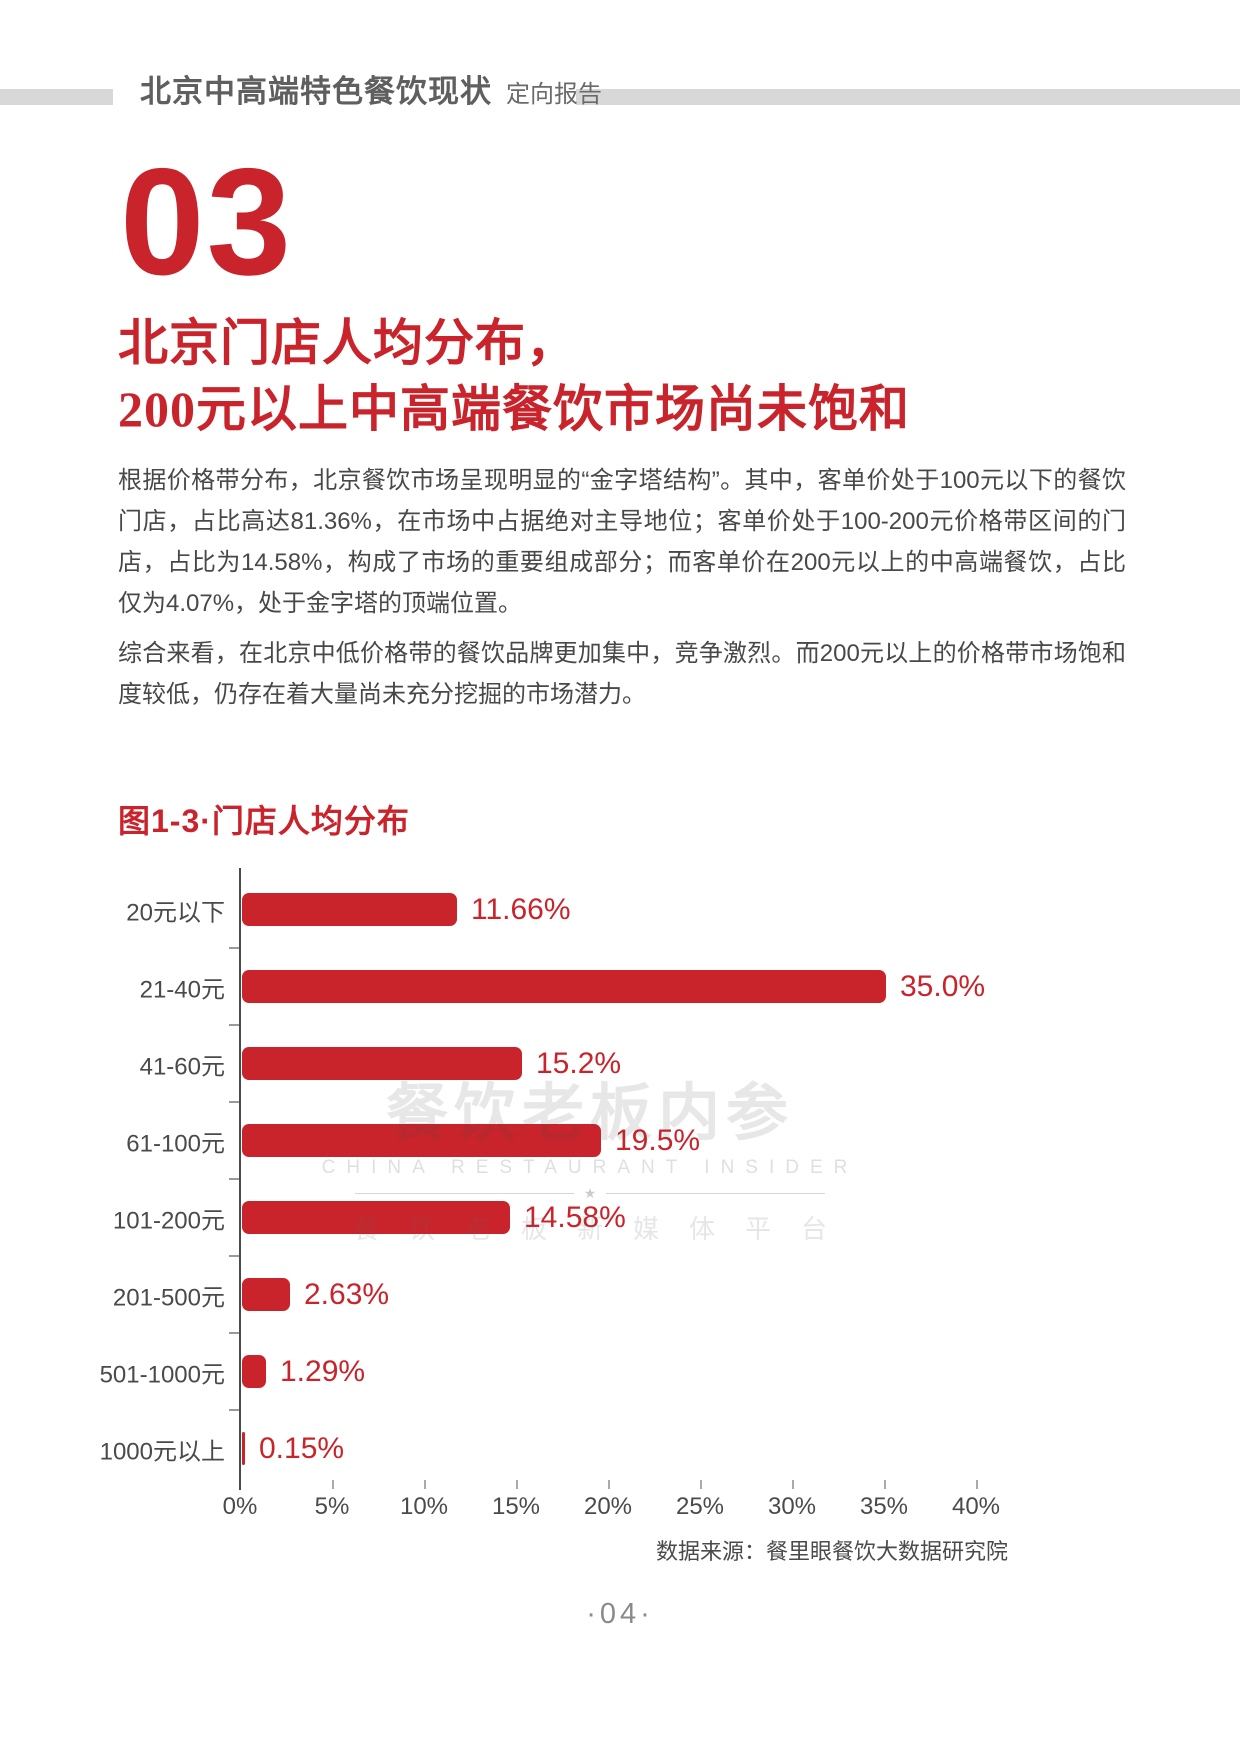 The image size is (1240, 1754). What do you see at coordinates (162, 1451) in the screenshot?
I see `category-label: 1000元以上` at bounding box center [162, 1451].